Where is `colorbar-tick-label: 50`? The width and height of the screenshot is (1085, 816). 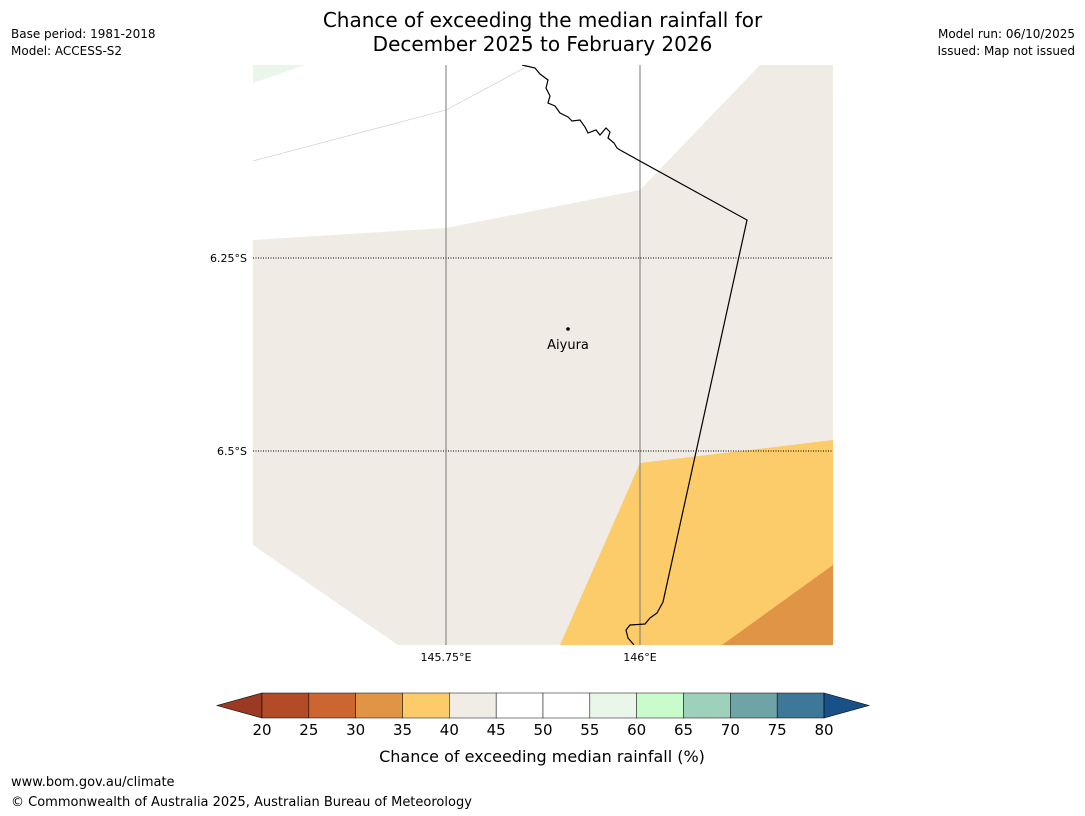
colorbar-tick-label: 50 is located at coordinates (542, 730).